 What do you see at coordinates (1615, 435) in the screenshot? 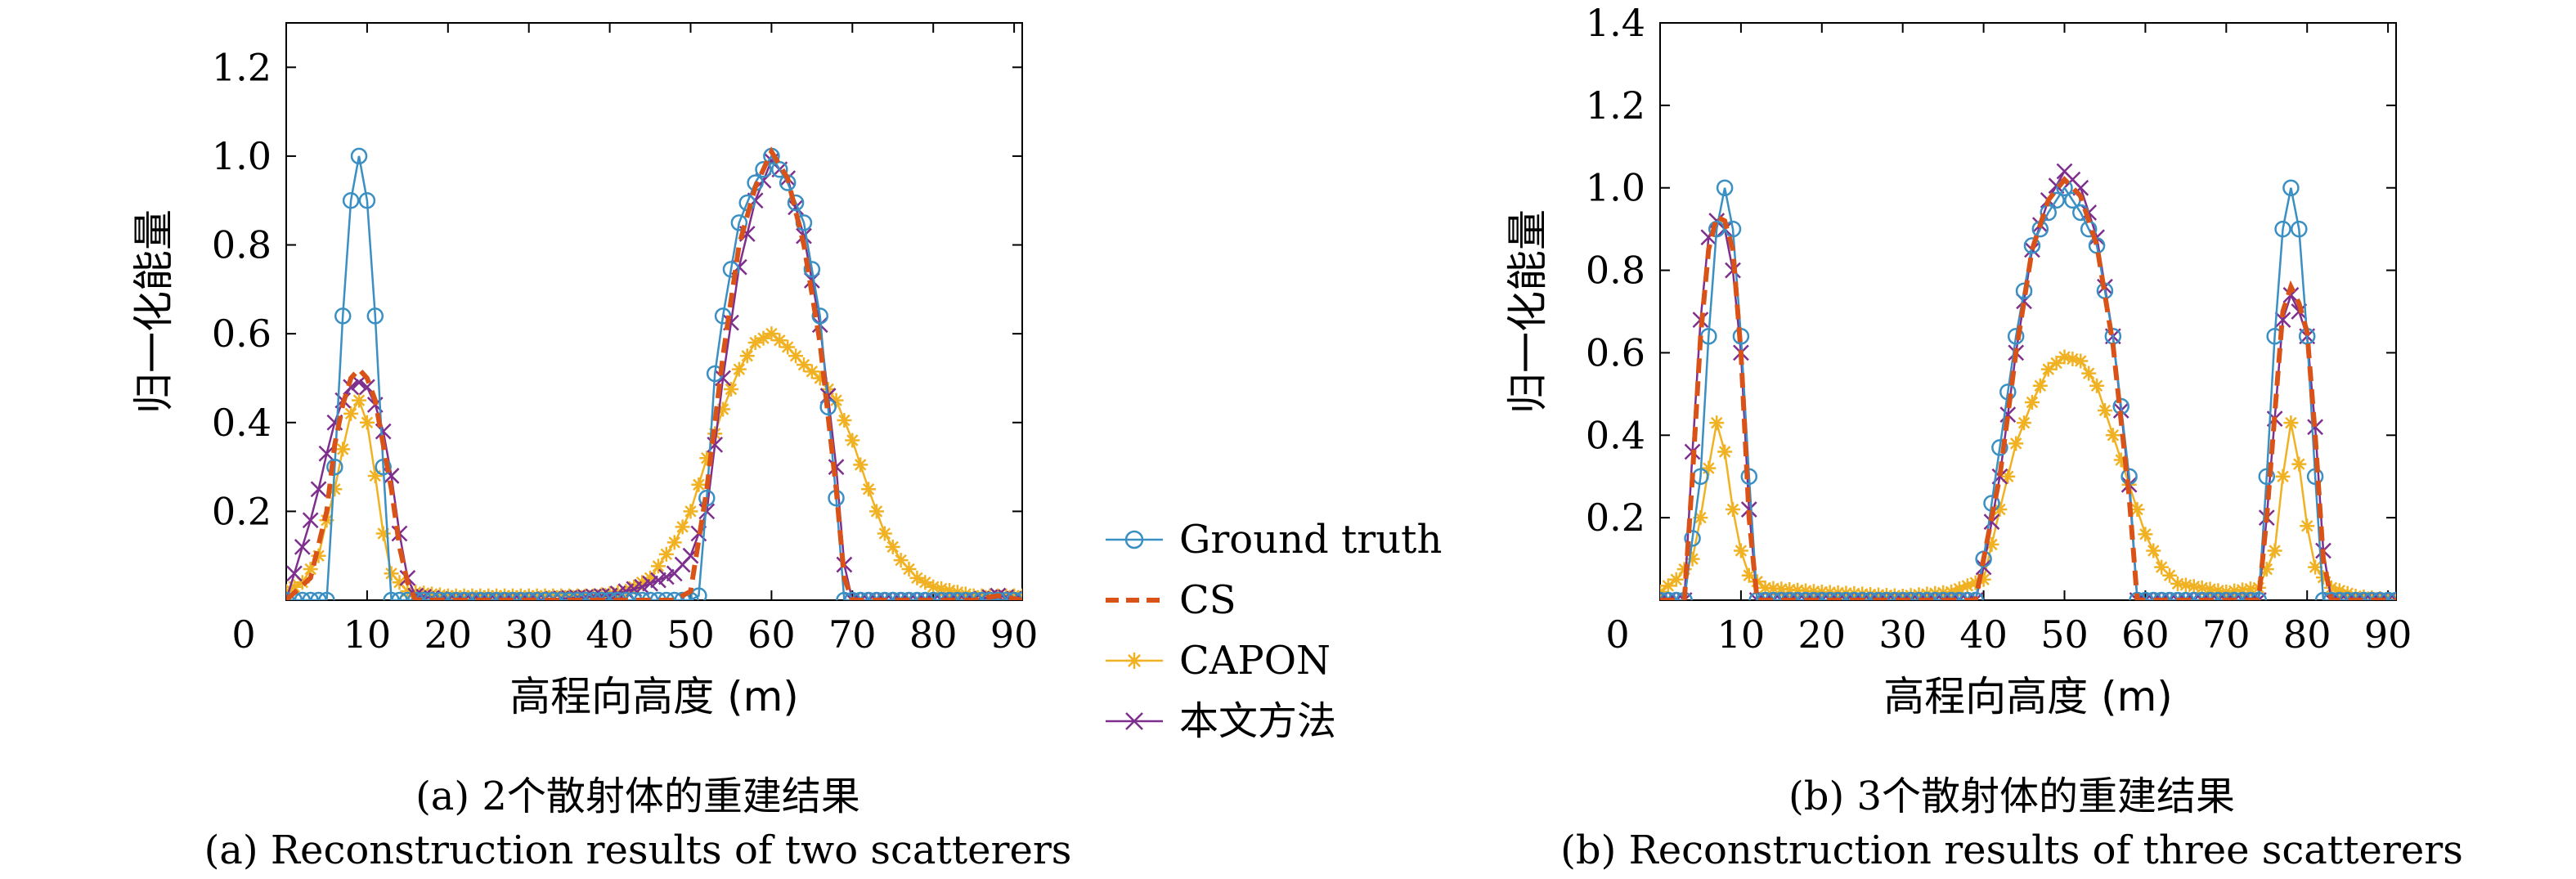
I see `y-tick-label: 0.4` at bounding box center [1615, 435].